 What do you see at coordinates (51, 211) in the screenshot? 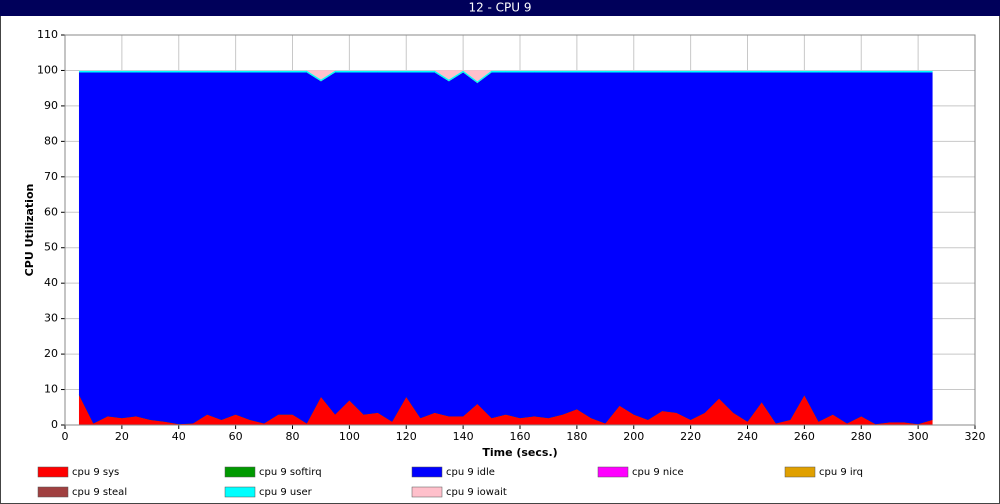
I see `y-tick-label: 60` at bounding box center [51, 211].